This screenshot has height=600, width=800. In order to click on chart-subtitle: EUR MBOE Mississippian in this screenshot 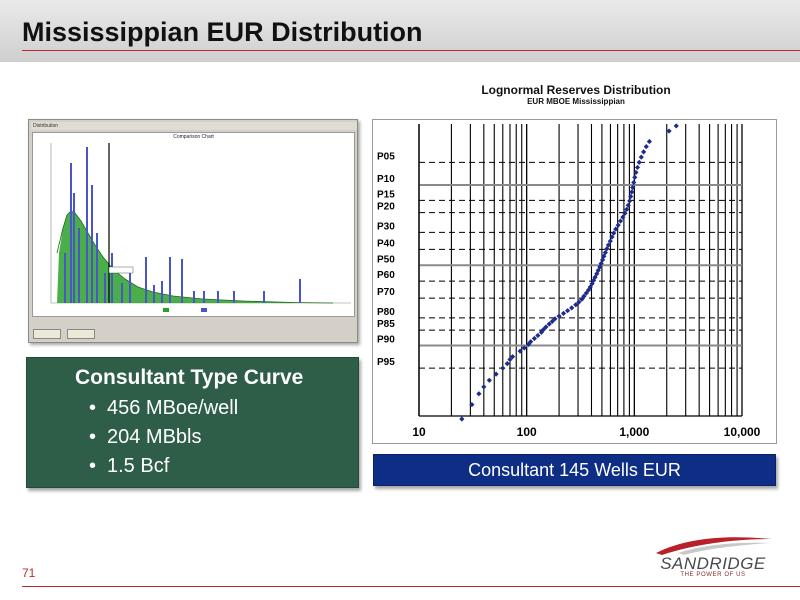, I will do `click(576, 101)`.